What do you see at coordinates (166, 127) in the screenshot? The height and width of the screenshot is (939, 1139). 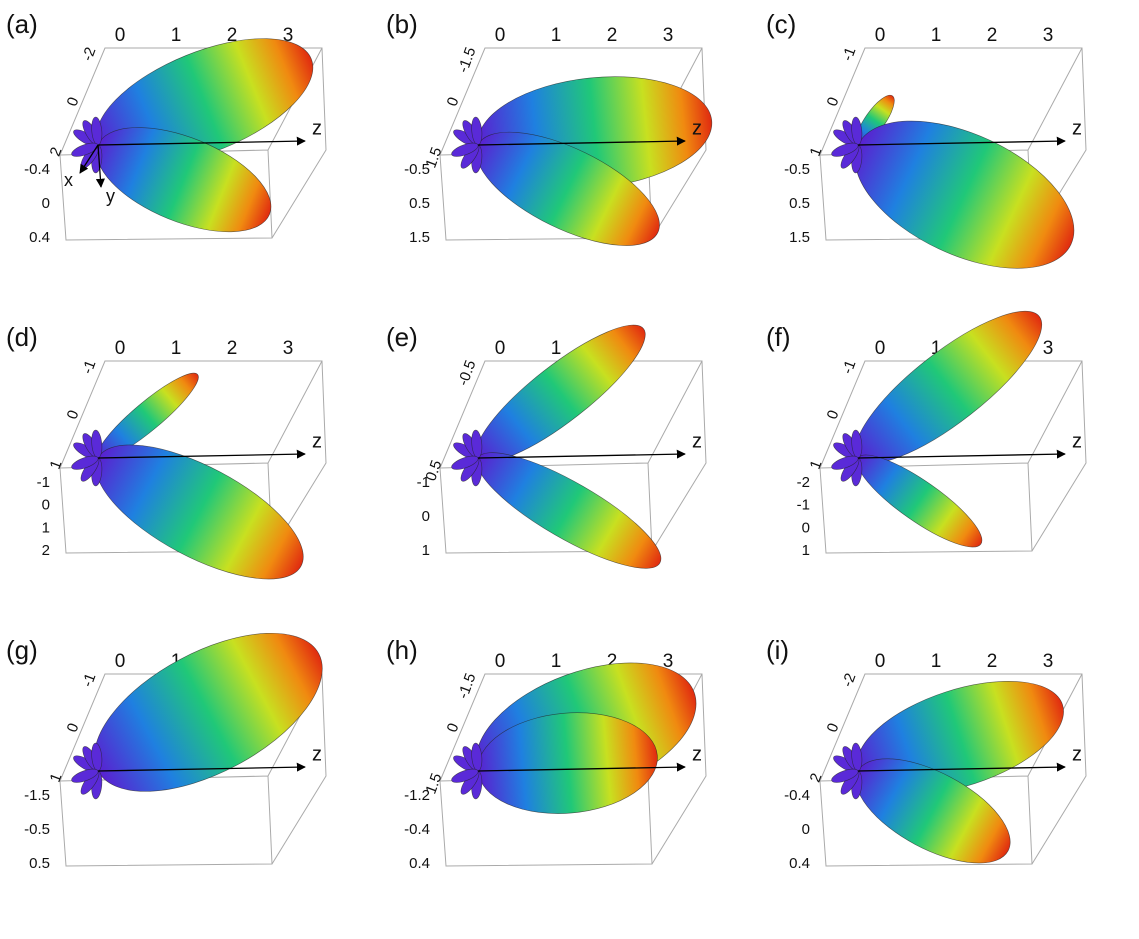 I see `panel: (a) 0 1 2 3 -2 0 2 -0.4 0 0.4 x y z` at bounding box center [166, 127].